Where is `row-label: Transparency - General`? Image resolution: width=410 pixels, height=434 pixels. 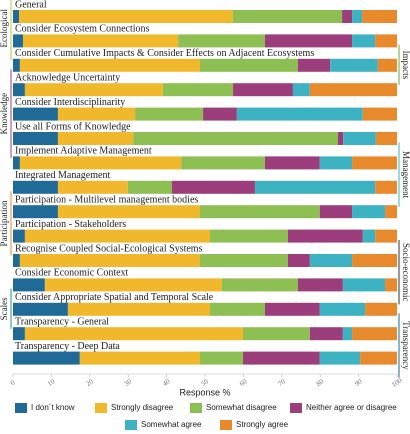
row-label: Transparency - General is located at coordinates (62, 321).